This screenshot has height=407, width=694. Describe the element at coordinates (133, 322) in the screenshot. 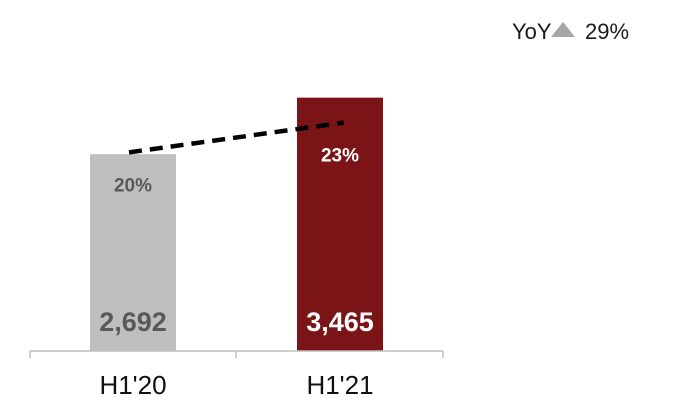

I see `bar-value-label: 2,692` at that location.